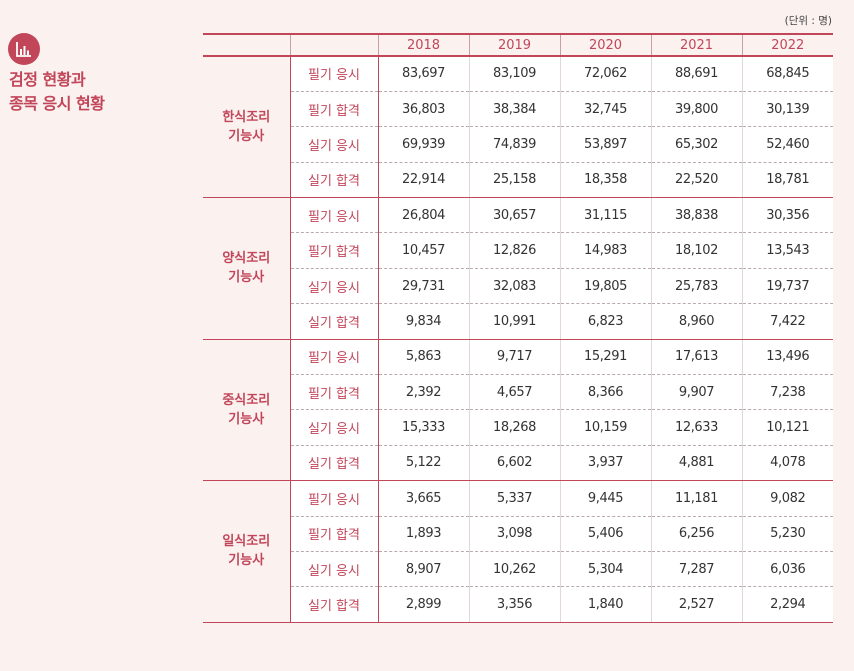 Image resolution: width=854 pixels, height=671 pixels. Describe the element at coordinates (518, 463) in the screenshot. I see `table-row: 실기 합격 5,122 6,602 3,937 4,881 4,078` at that location.